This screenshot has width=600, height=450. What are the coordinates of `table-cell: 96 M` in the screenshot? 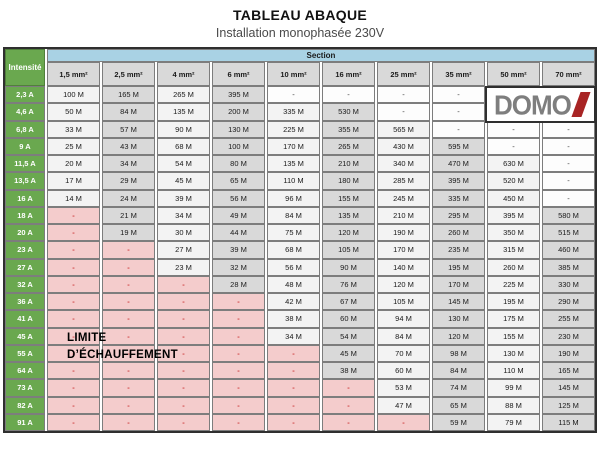 It's located at (293, 198).